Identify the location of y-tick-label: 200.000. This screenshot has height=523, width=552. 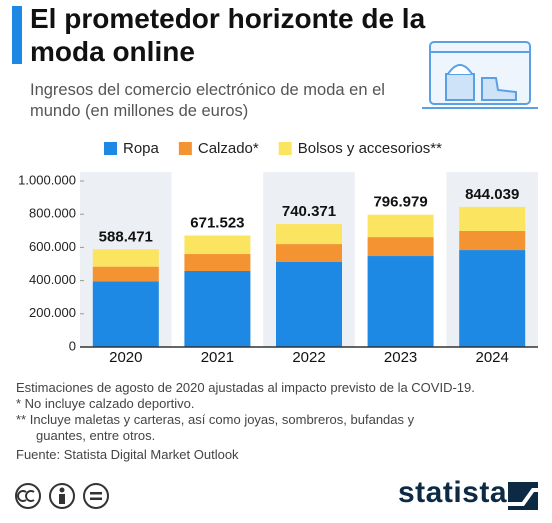
(52, 312).